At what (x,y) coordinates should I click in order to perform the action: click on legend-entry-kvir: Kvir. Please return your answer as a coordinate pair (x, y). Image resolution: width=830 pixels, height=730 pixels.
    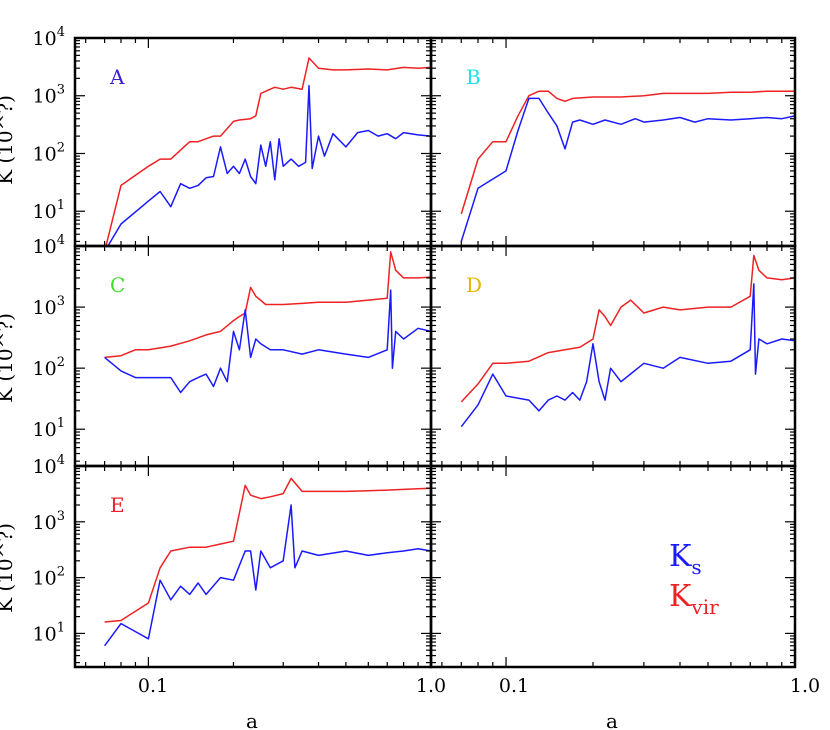
    Looking at the image, I should click on (694, 599).